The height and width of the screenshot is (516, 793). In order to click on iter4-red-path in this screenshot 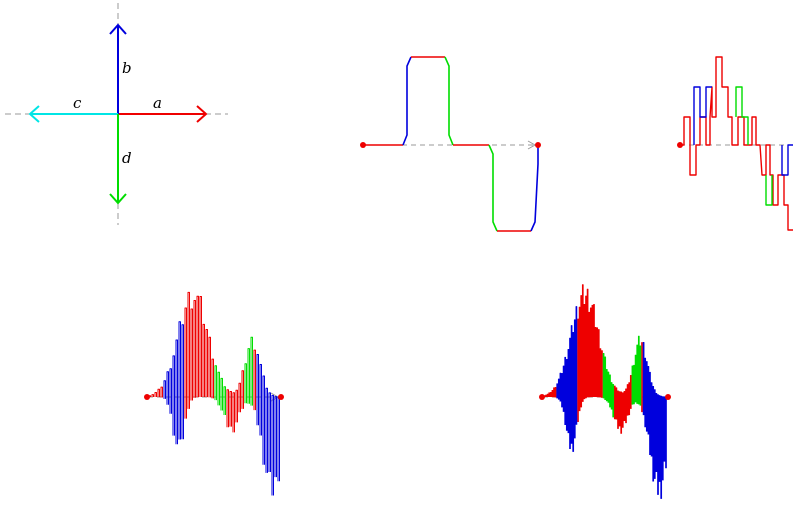, I will do `click(593, 359)`.